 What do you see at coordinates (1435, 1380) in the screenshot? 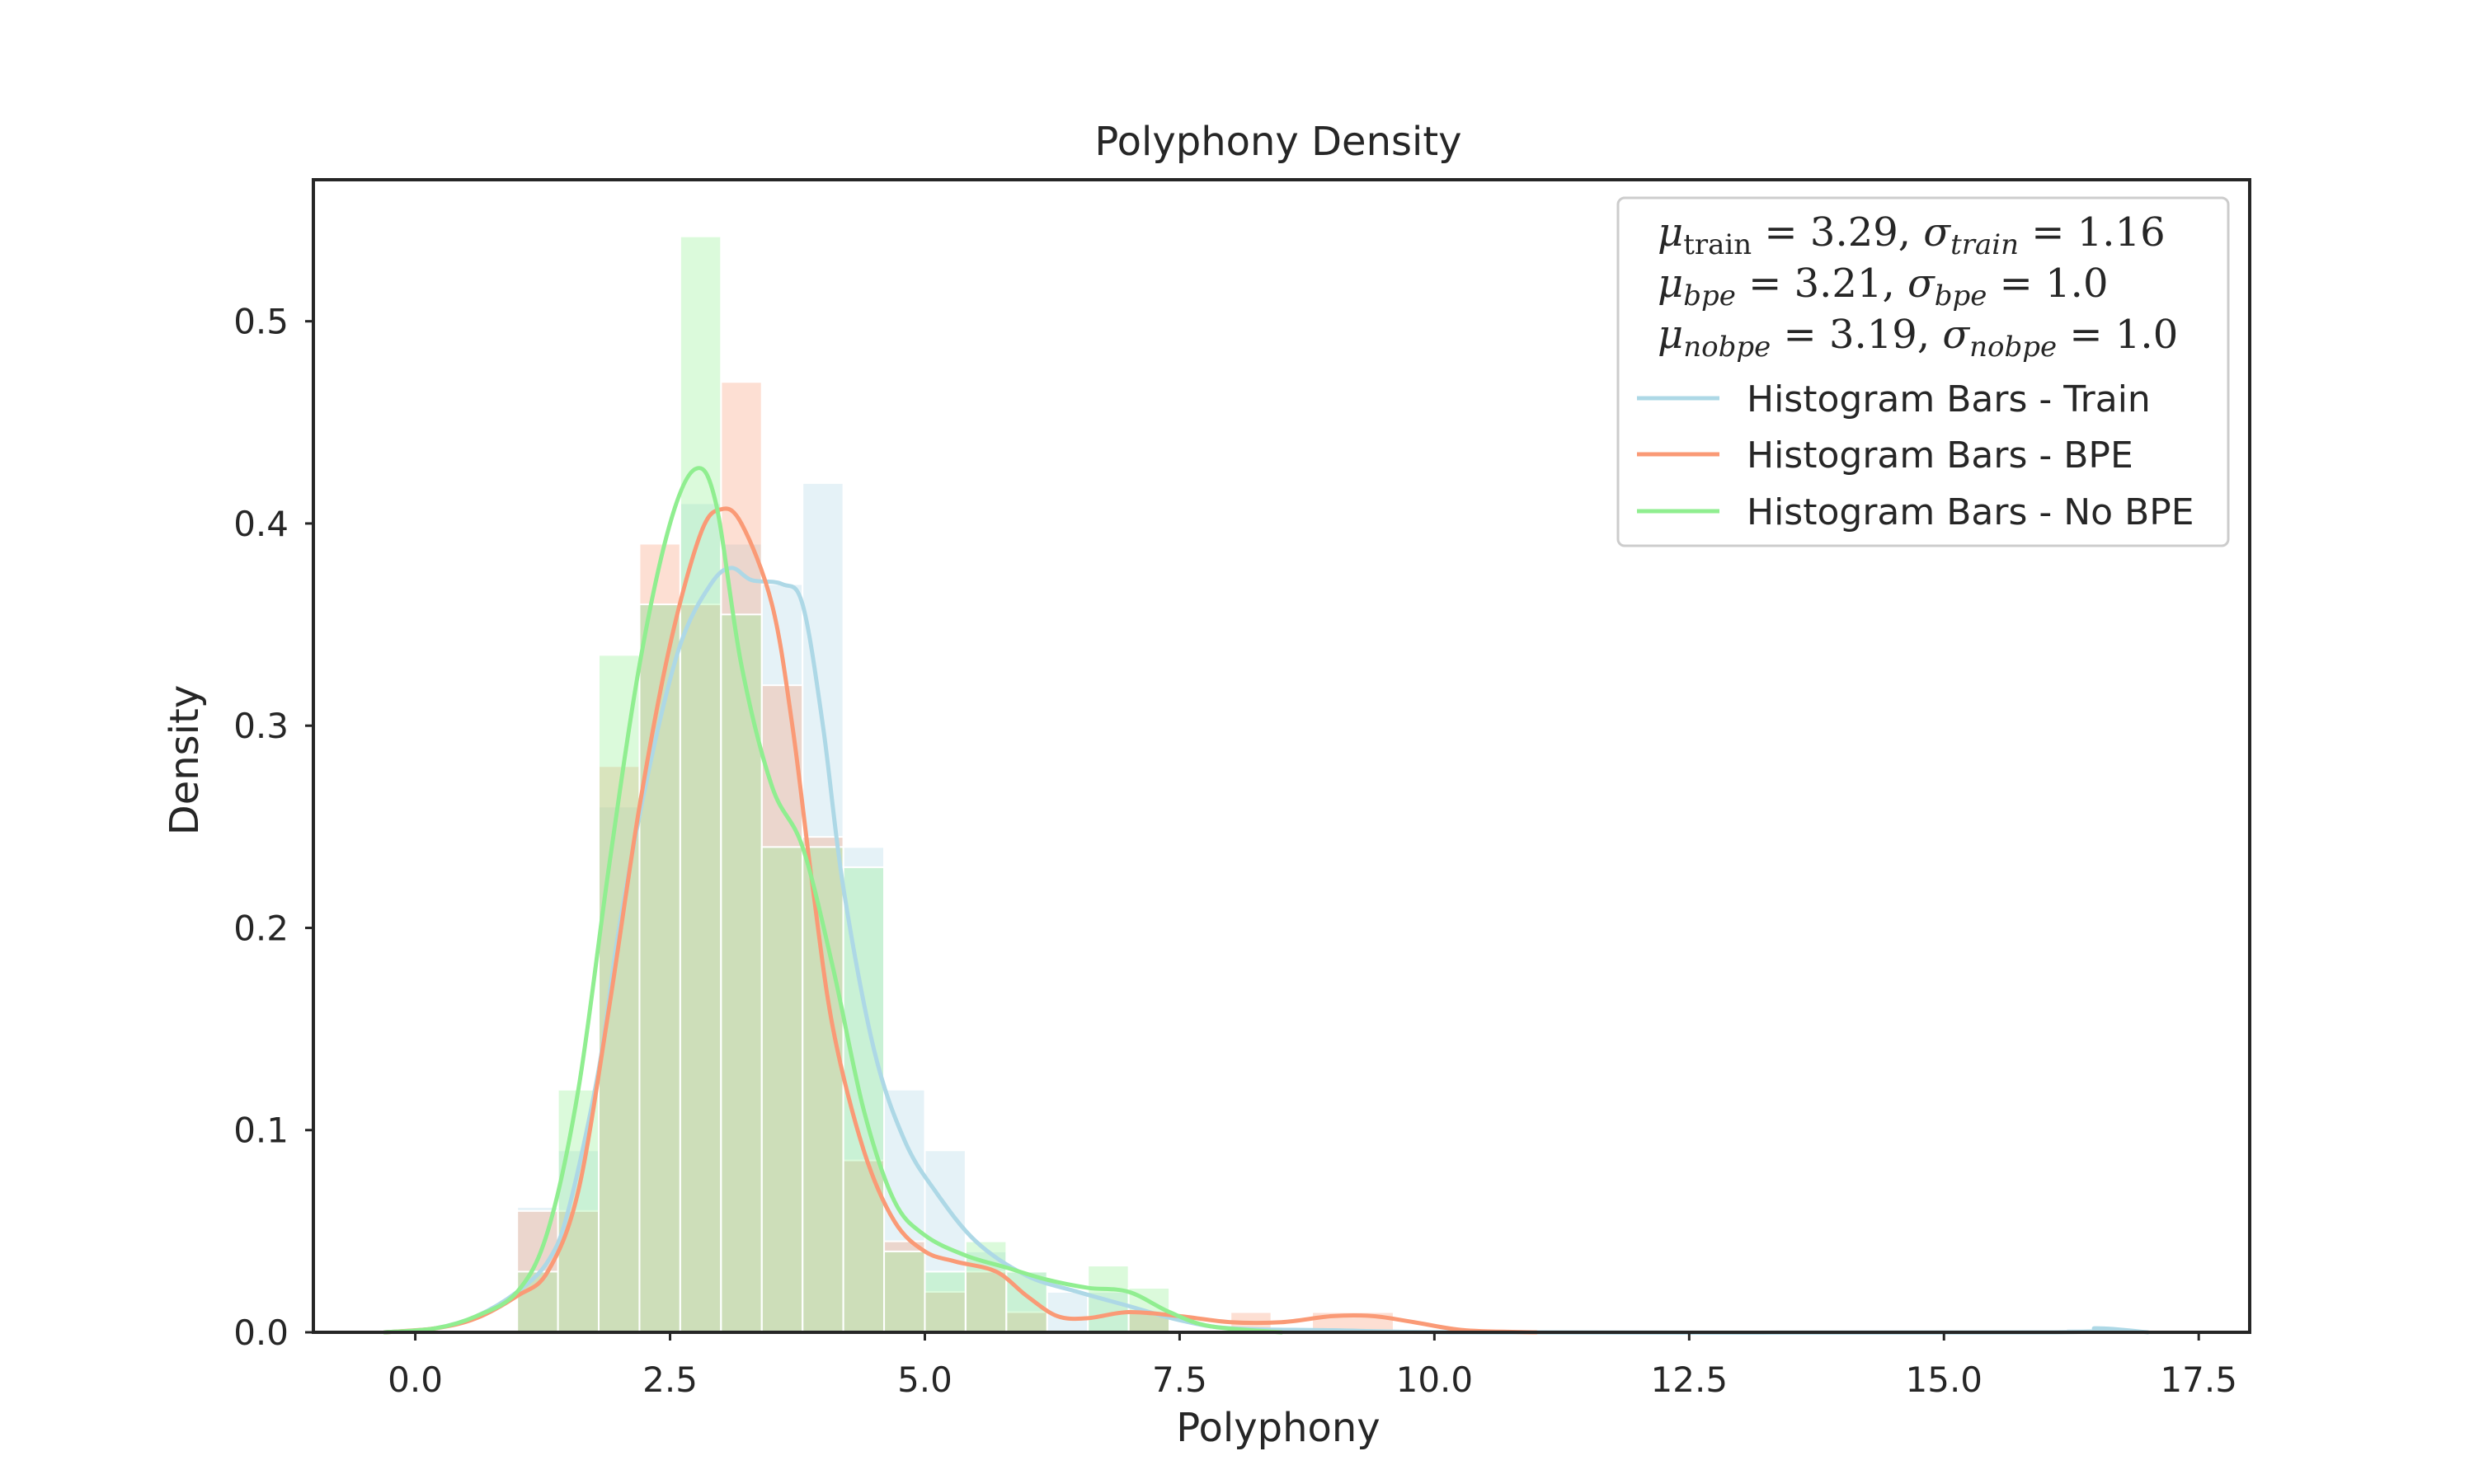
I see `x-tick-label: 10.0` at bounding box center [1435, 1380].